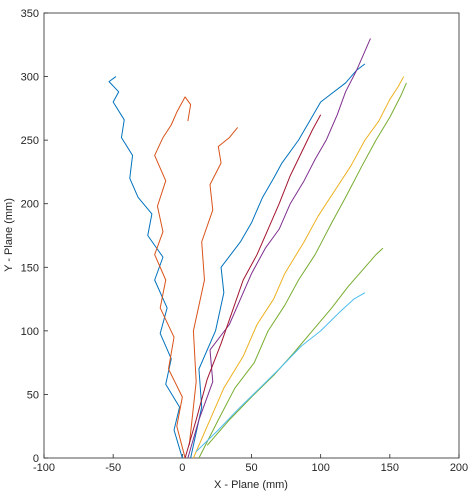  I want to click on y-tick-label: 100, so click(30, 332).